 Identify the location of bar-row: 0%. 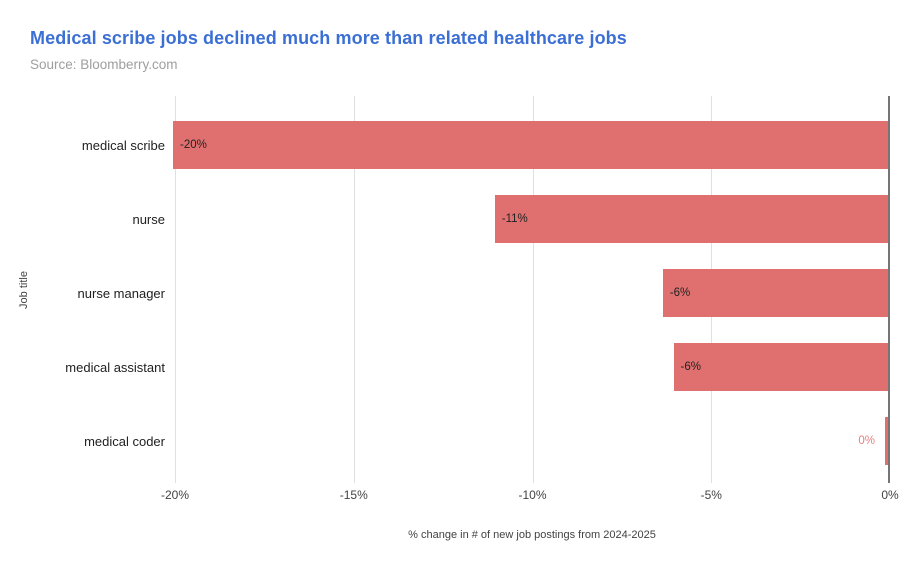
(532, 441).